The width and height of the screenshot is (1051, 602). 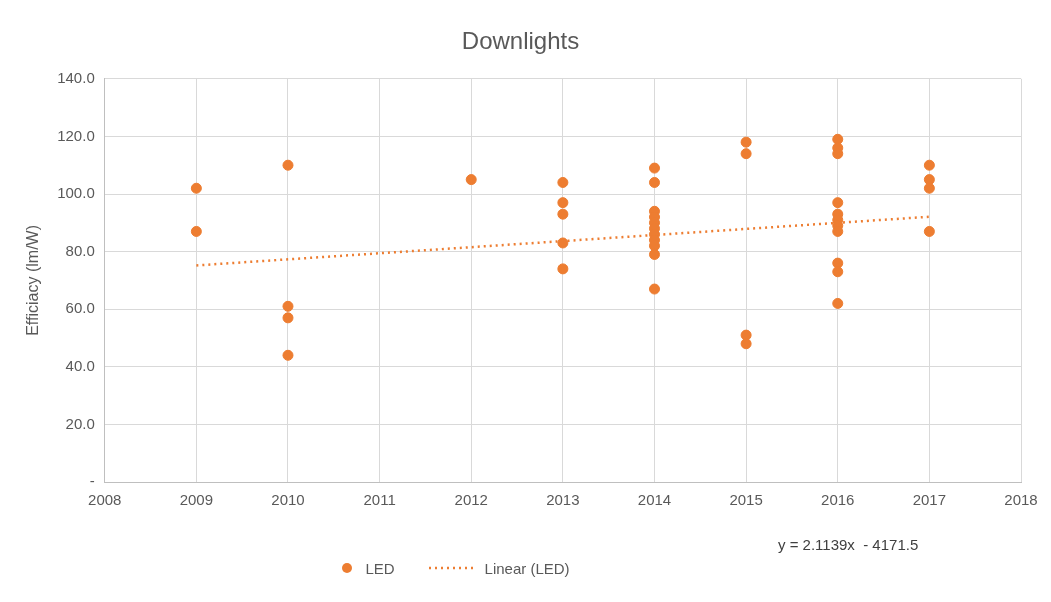 I want to click on y-tick-label: 80.0, so click(x=80, y=250).